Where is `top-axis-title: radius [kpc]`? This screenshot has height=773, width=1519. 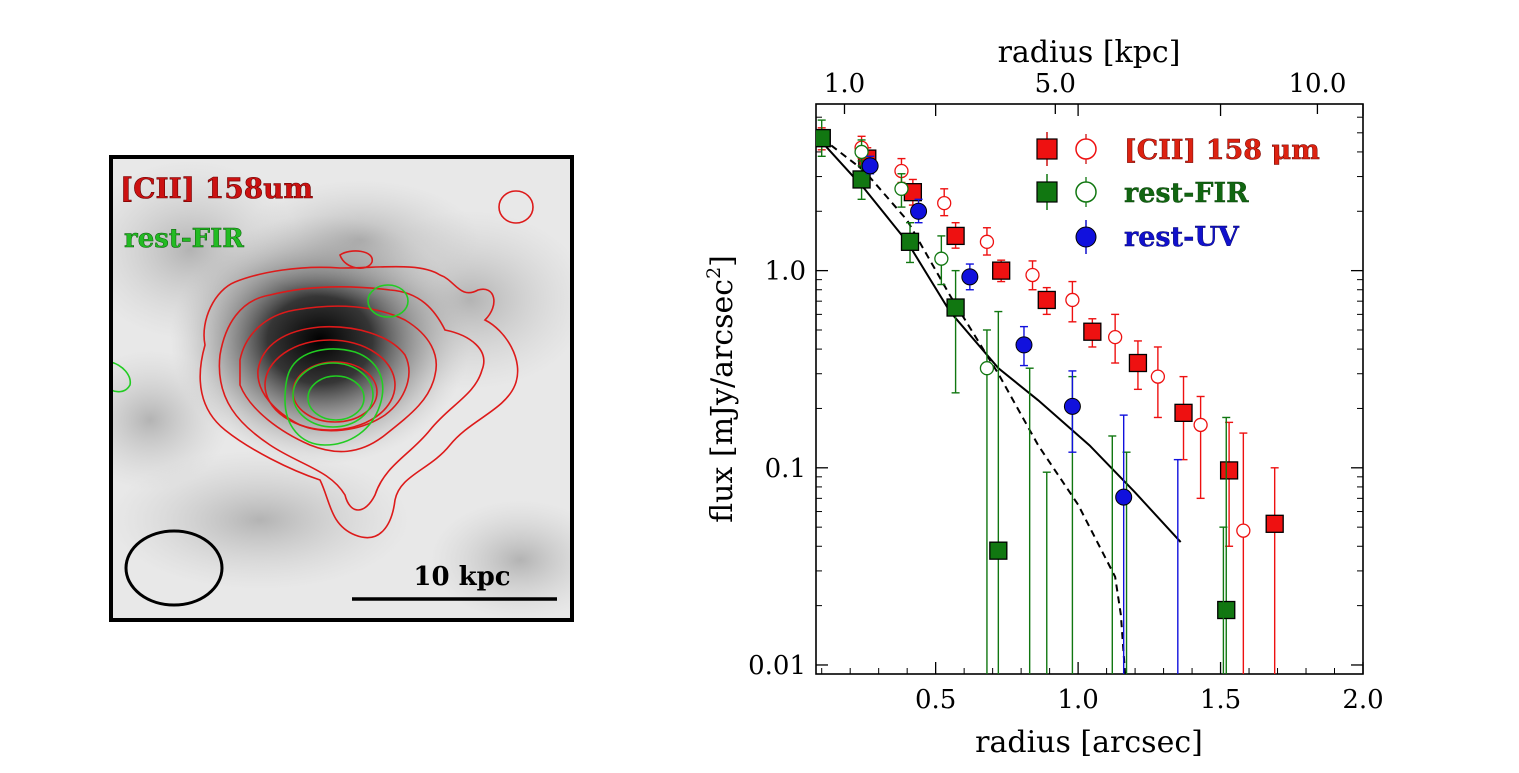 top-axis-title: radius [kpc] is located at coordinates (1089, 52).